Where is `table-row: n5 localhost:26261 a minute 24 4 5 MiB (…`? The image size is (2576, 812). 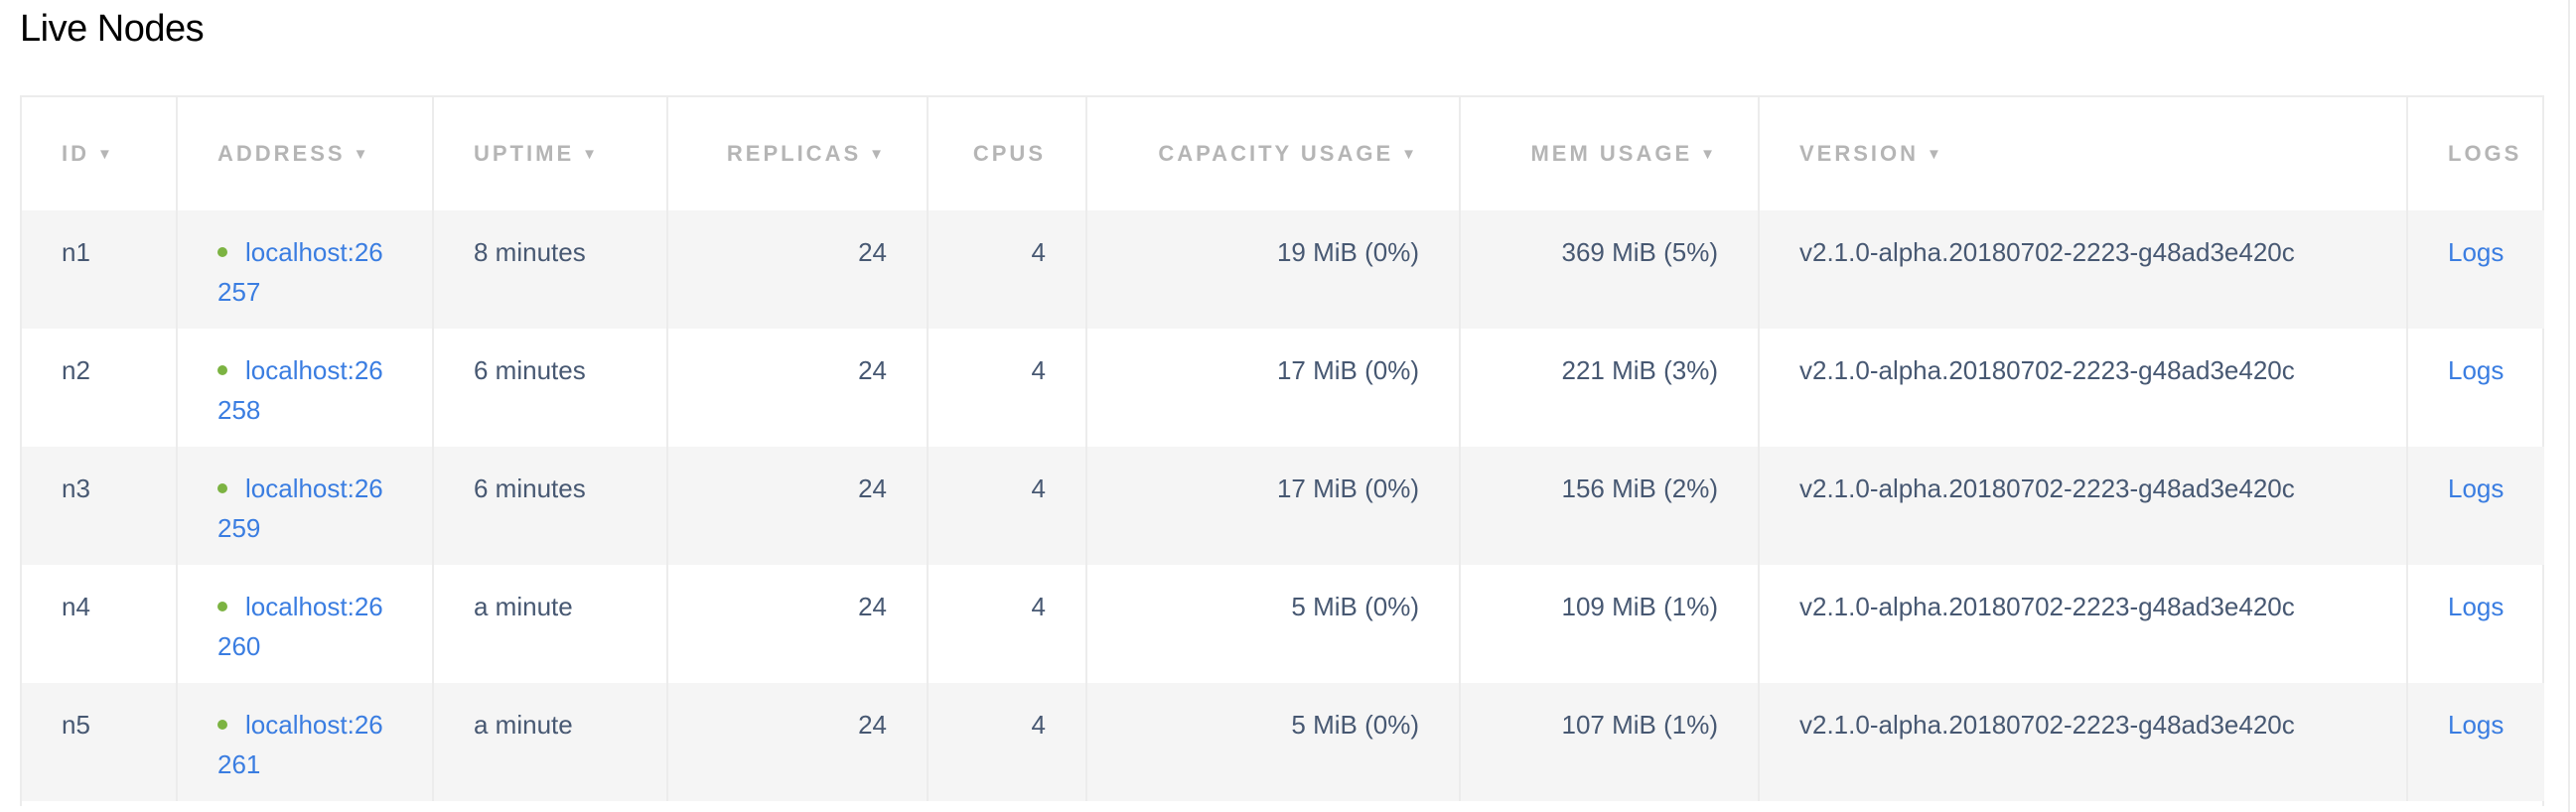
table-row: n5 localhost:26261 a minute 24 4 5 MiB (… is located at coordinates (1283, 742).